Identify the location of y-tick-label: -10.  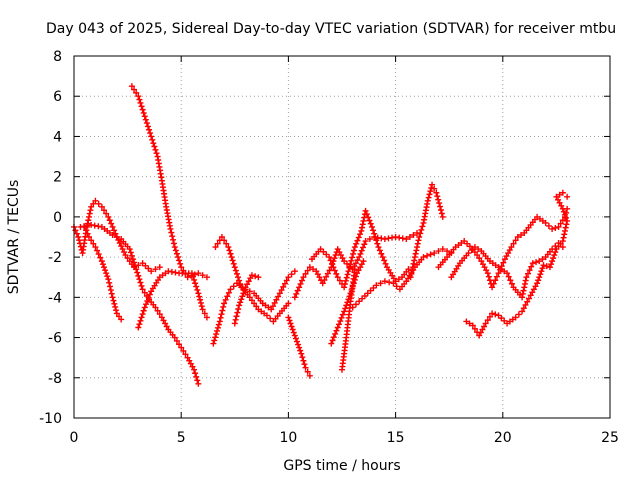
(50, 419).